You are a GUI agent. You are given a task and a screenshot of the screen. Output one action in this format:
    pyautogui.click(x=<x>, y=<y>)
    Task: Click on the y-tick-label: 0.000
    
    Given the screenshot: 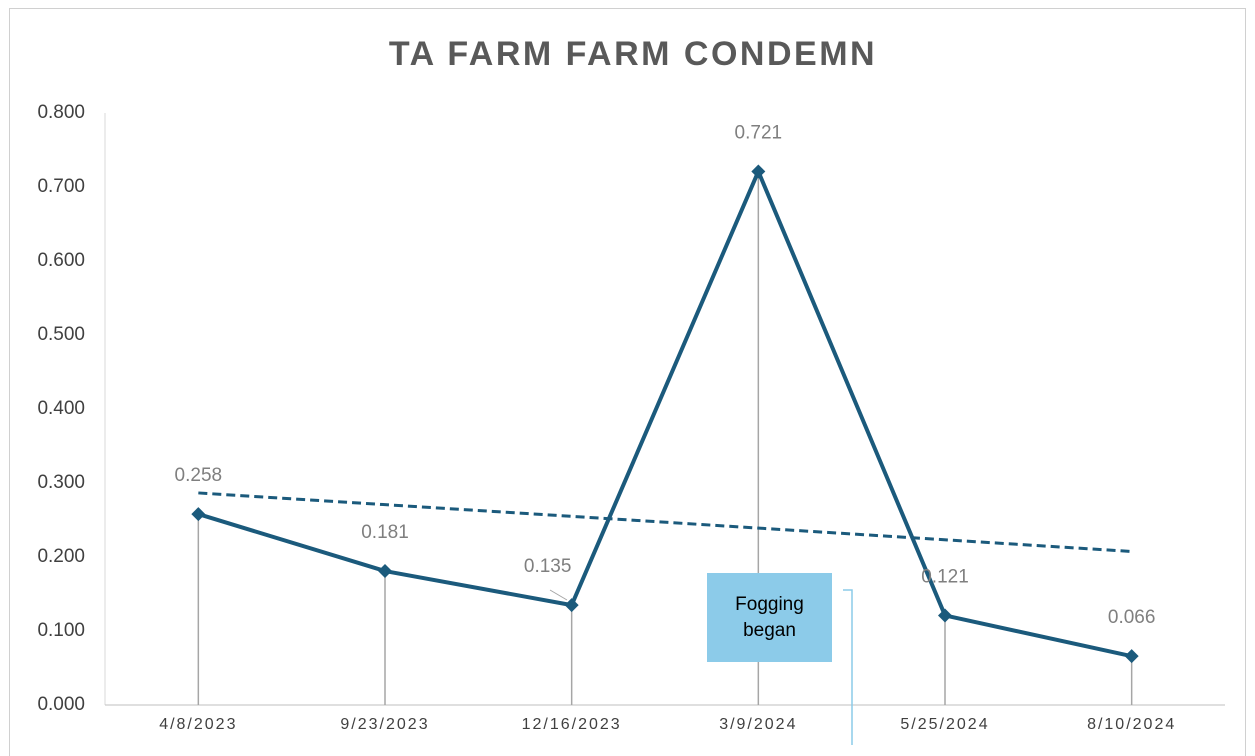 What is the action you would take?
    pyautogui.click(x=61, y=704)
    